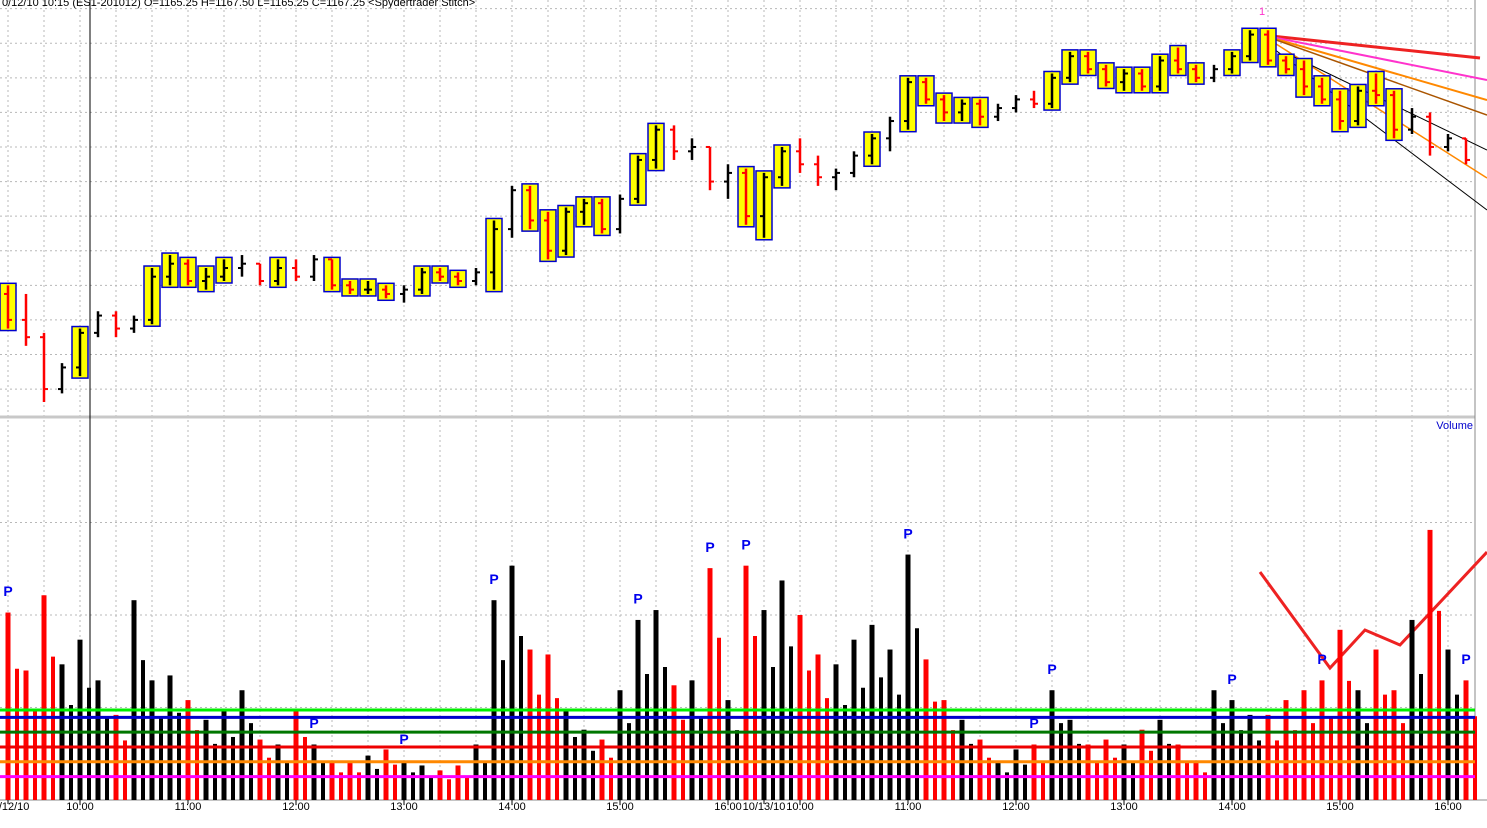 The width and height of the screenshot is (1487, 828). Describe the element at coordinates (1448, 807) in the screenshot. I see `x-tick-label: 16:00` at that location.